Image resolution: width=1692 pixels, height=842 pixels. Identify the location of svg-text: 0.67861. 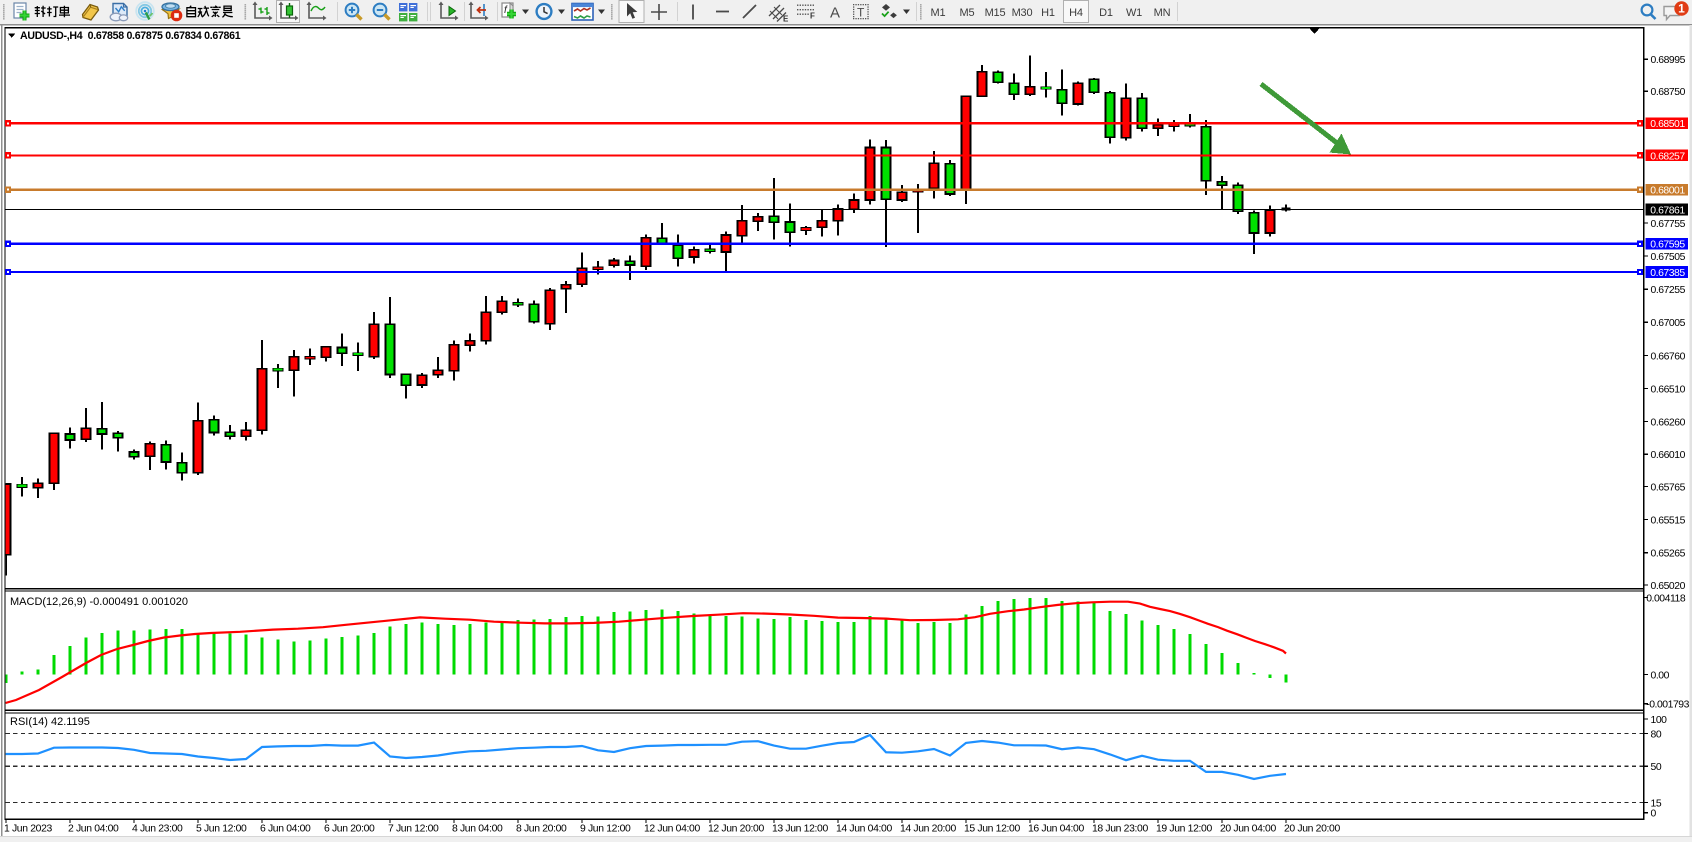
(1667, 210).